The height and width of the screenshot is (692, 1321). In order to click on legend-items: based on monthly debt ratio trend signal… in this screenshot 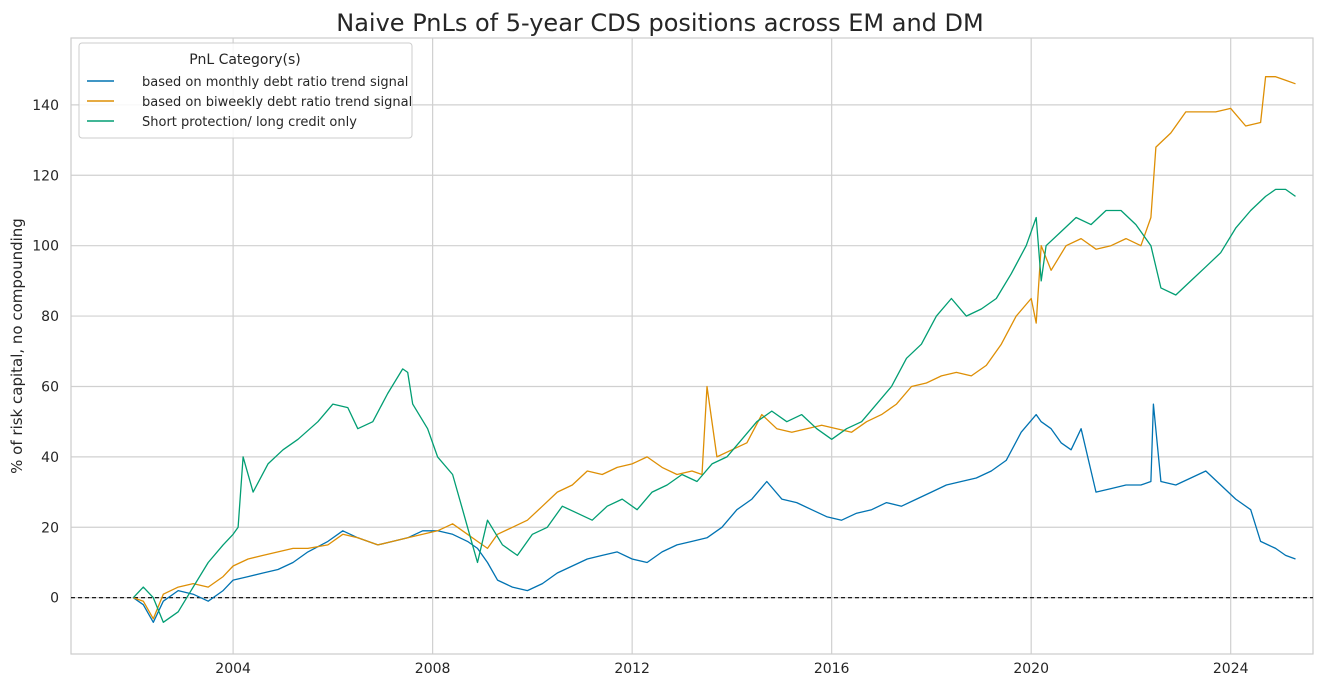, I will do `click(249, 102)`.